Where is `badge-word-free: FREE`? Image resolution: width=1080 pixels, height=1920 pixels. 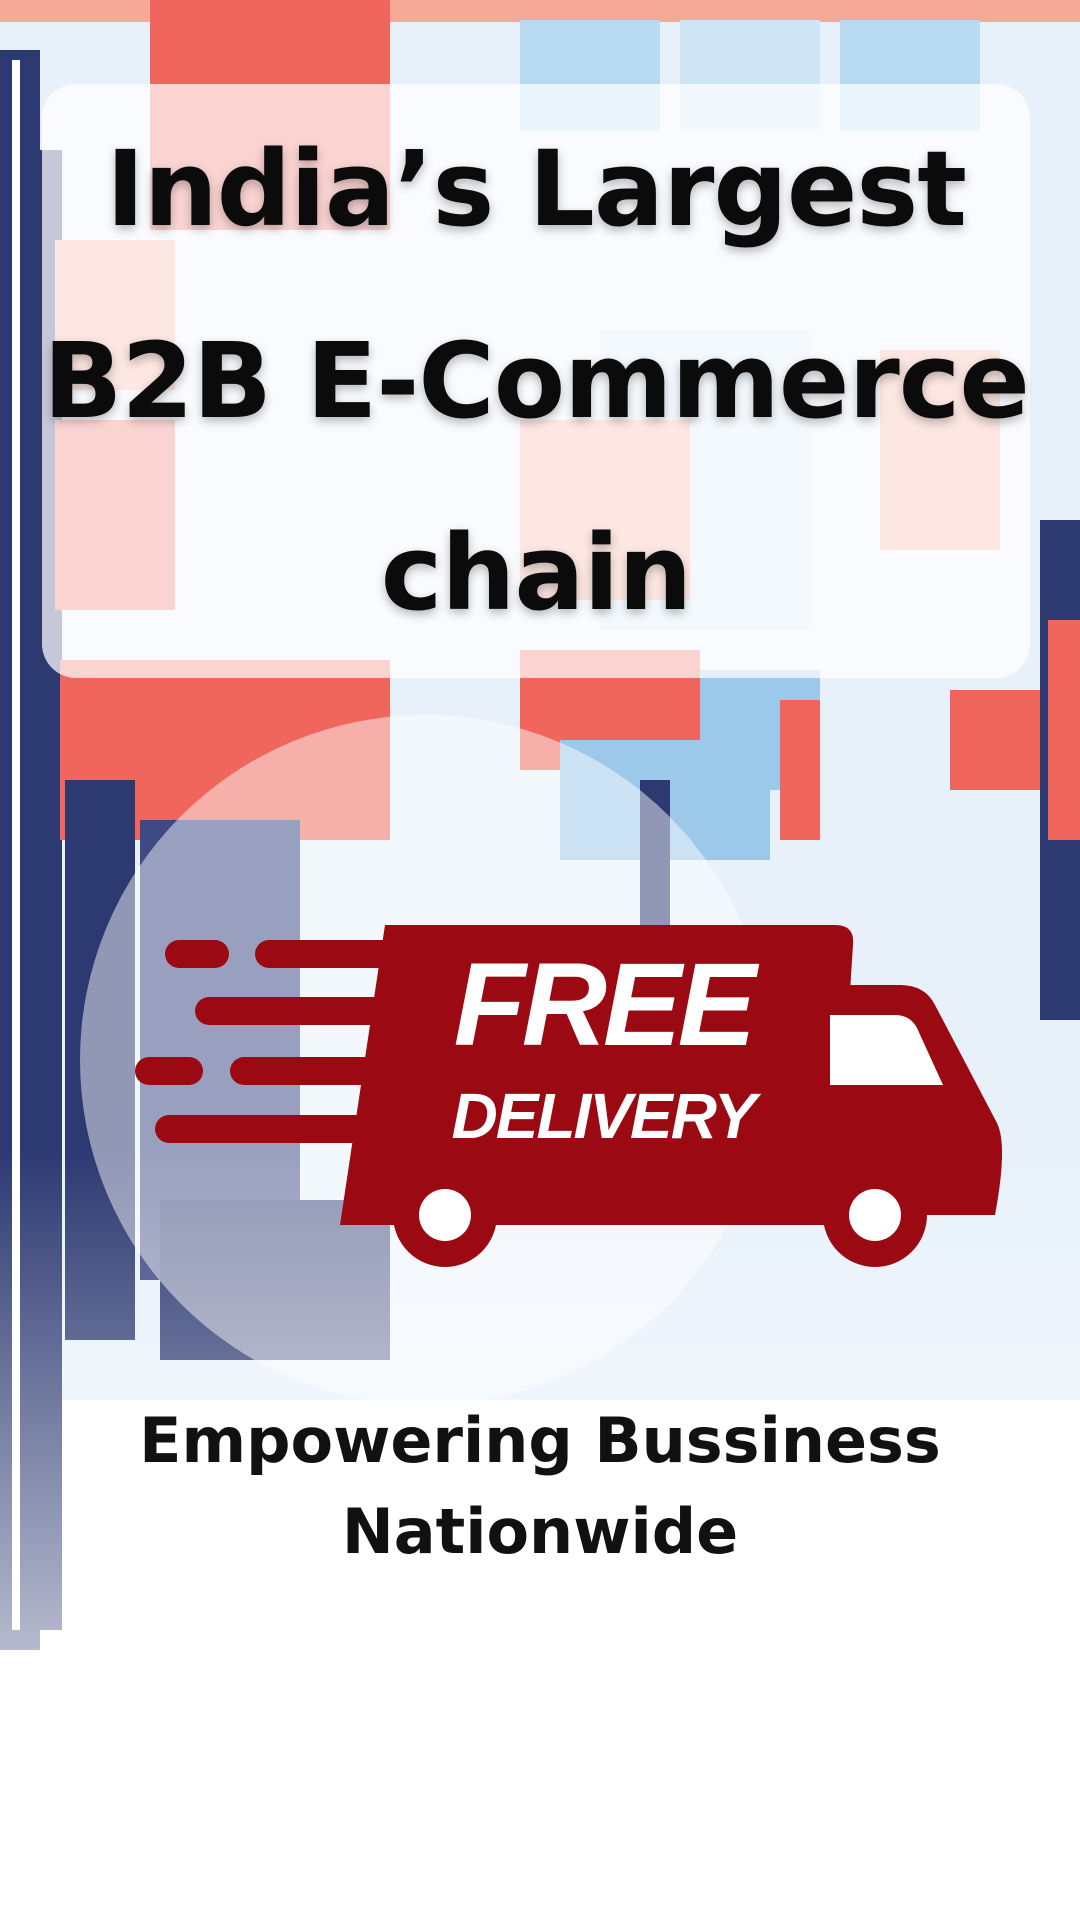
badge-word-free: FREE is located at coordinates (607, 1005).